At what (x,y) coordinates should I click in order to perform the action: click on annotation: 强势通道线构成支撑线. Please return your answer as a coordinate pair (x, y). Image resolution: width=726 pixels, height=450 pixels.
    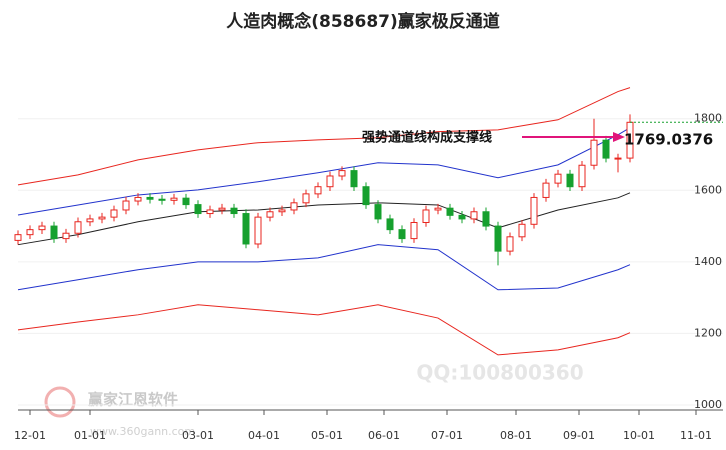
    Looking at the image, I should click on (427, 138).